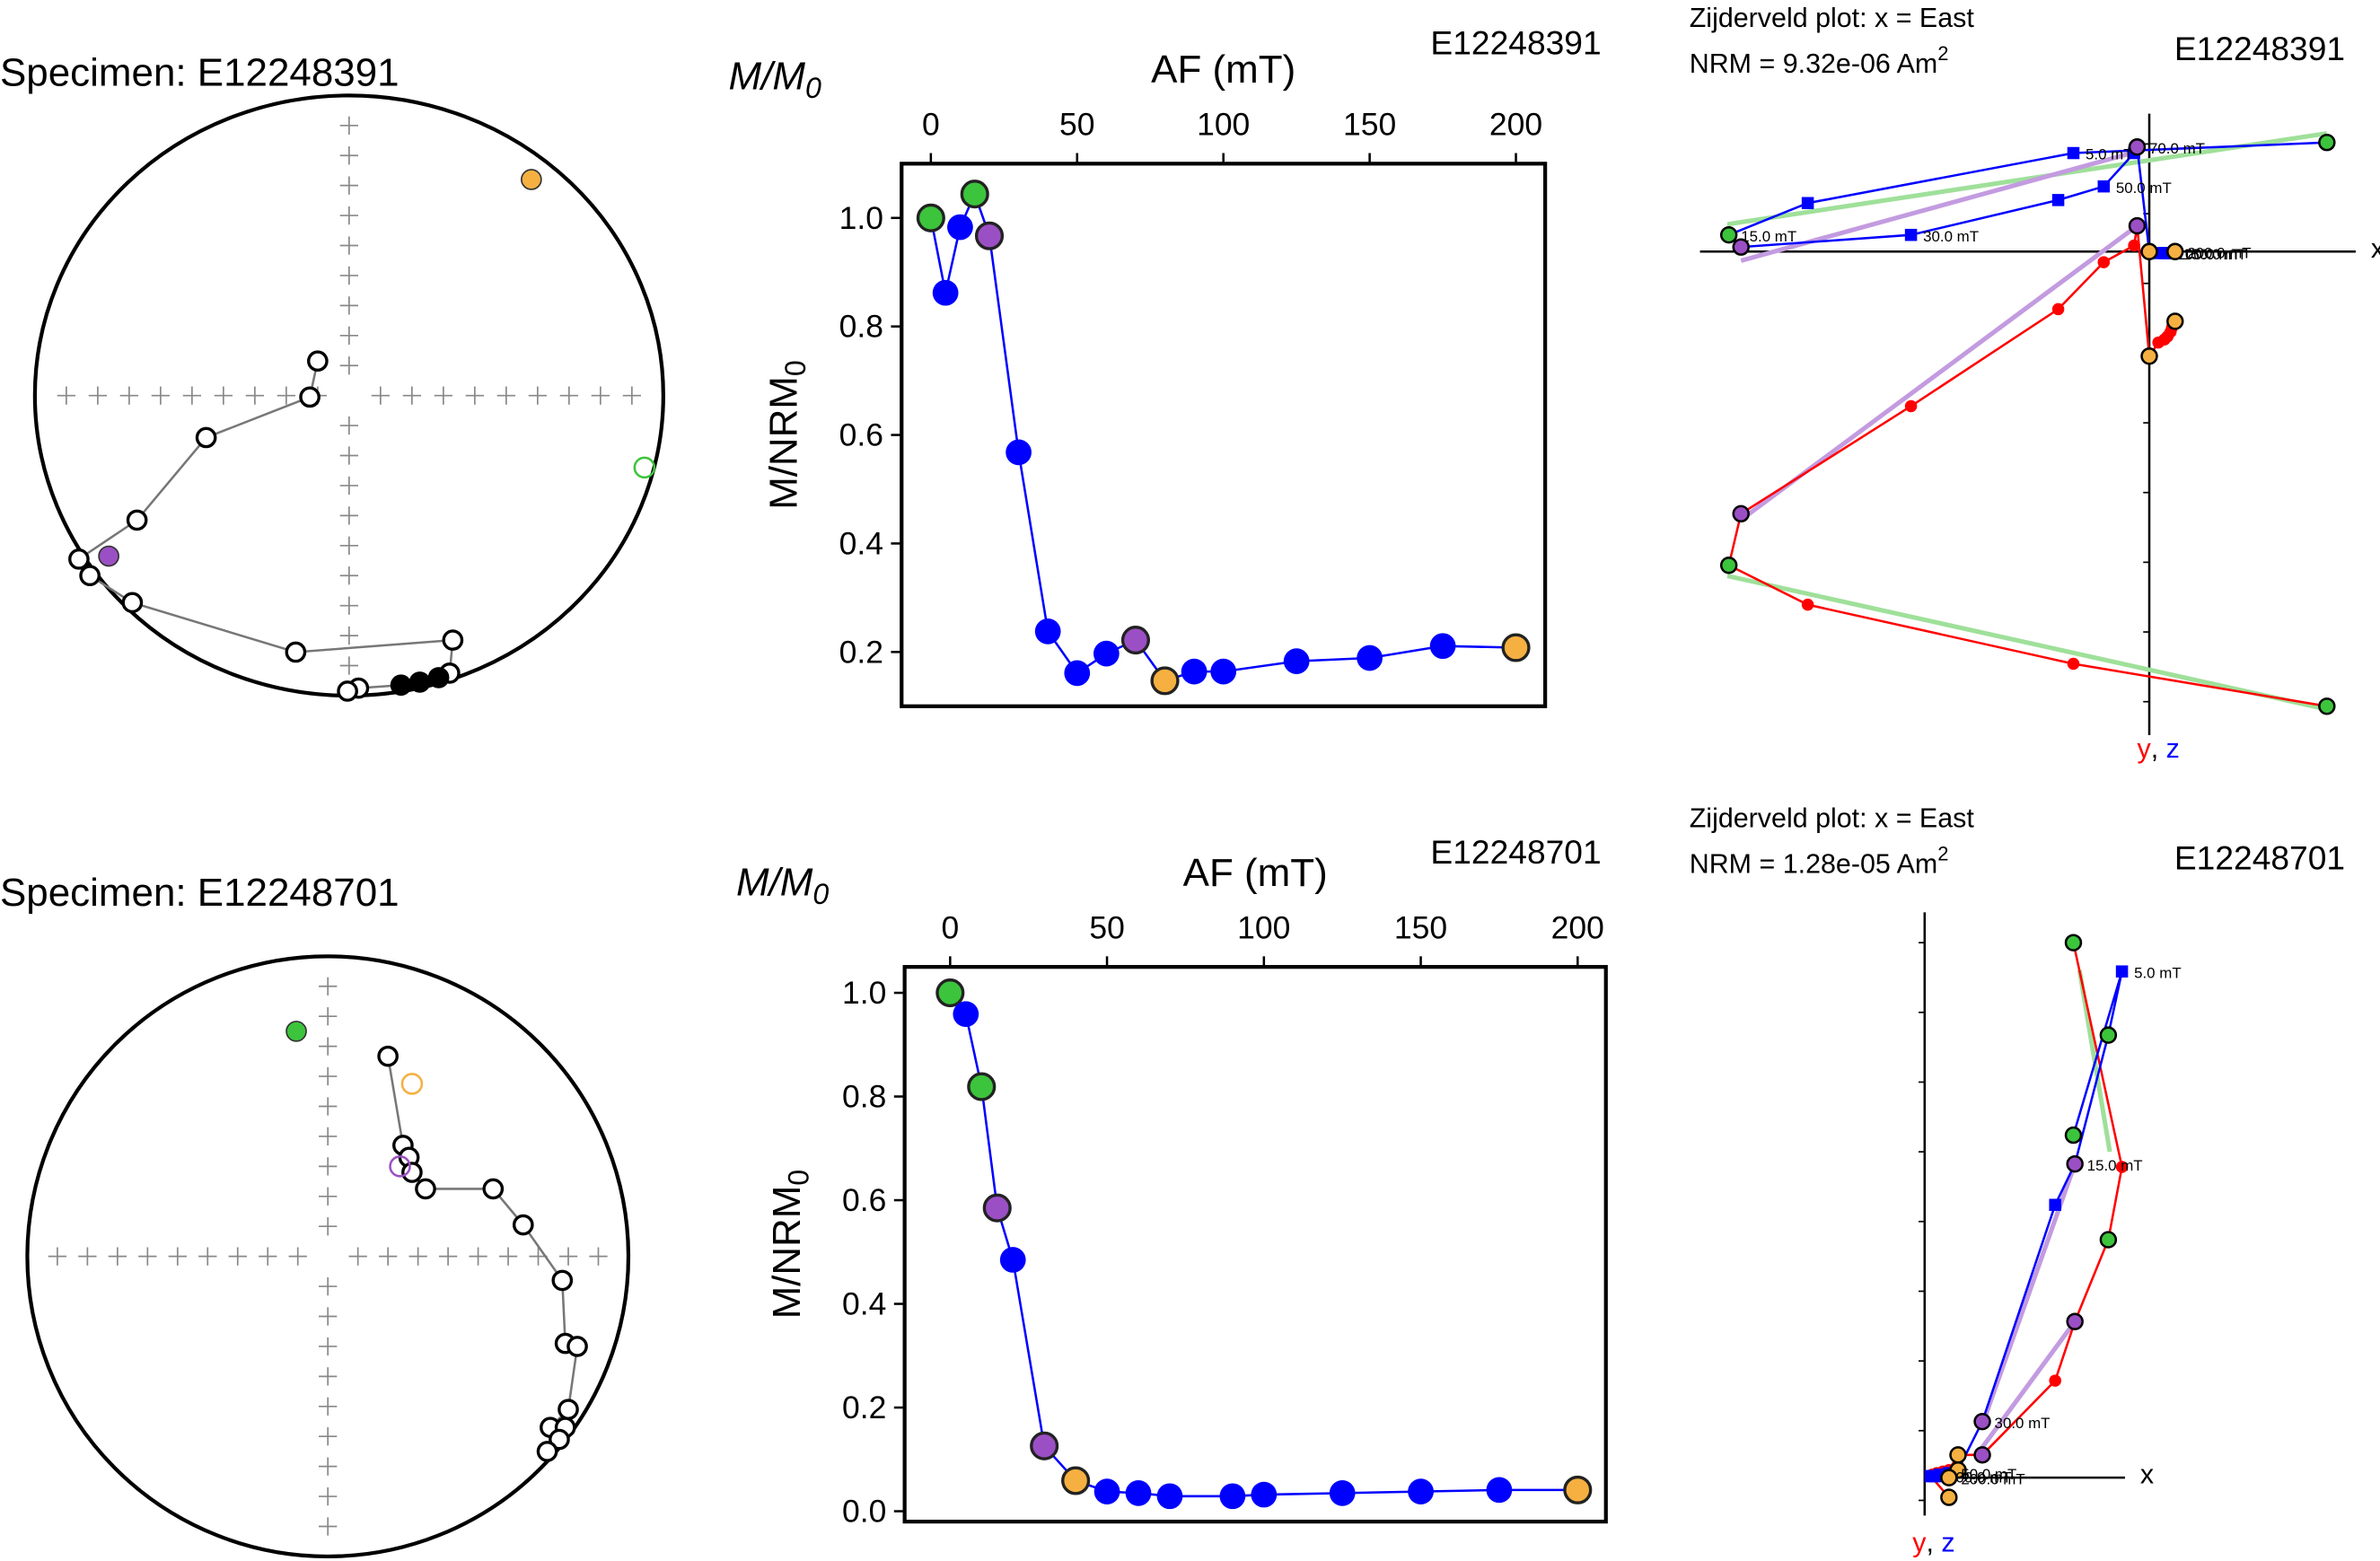 The height and width of the screenshot is (1561, 2380). What do you see at coordinates (2259, 48) in the screenshot?
I see `specimen-label: E12248391` at bounding box center [2259, 48].